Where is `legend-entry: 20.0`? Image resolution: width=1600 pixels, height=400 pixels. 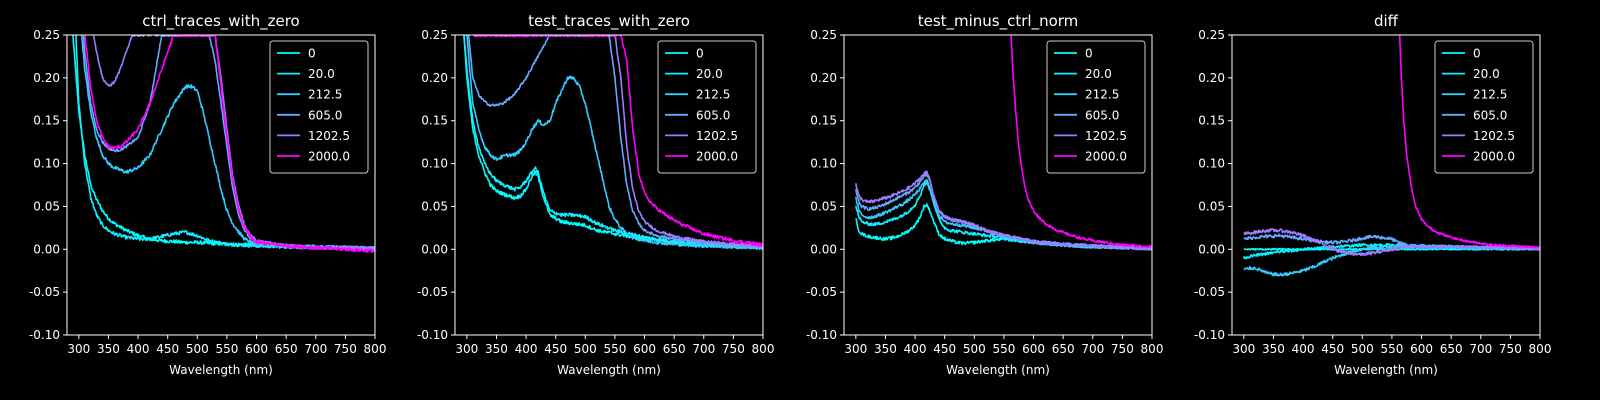
legend-entry: 20.0 is located at coordinates (321, 74).